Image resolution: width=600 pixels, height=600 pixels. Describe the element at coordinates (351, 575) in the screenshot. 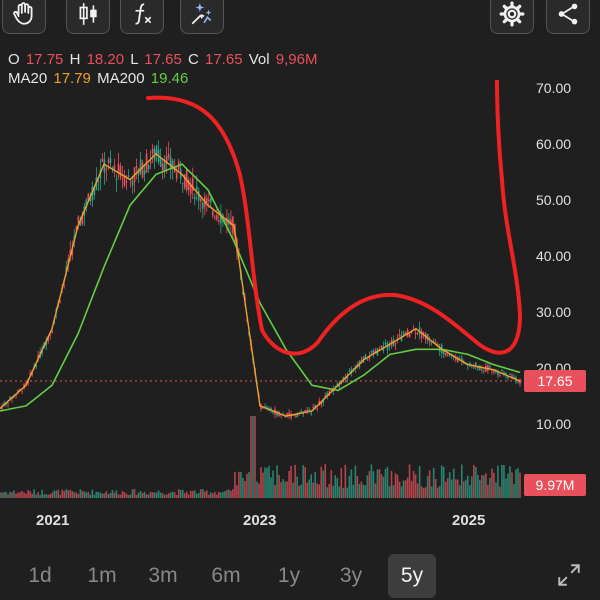

I see `range-3y-button: 3y` at that location.